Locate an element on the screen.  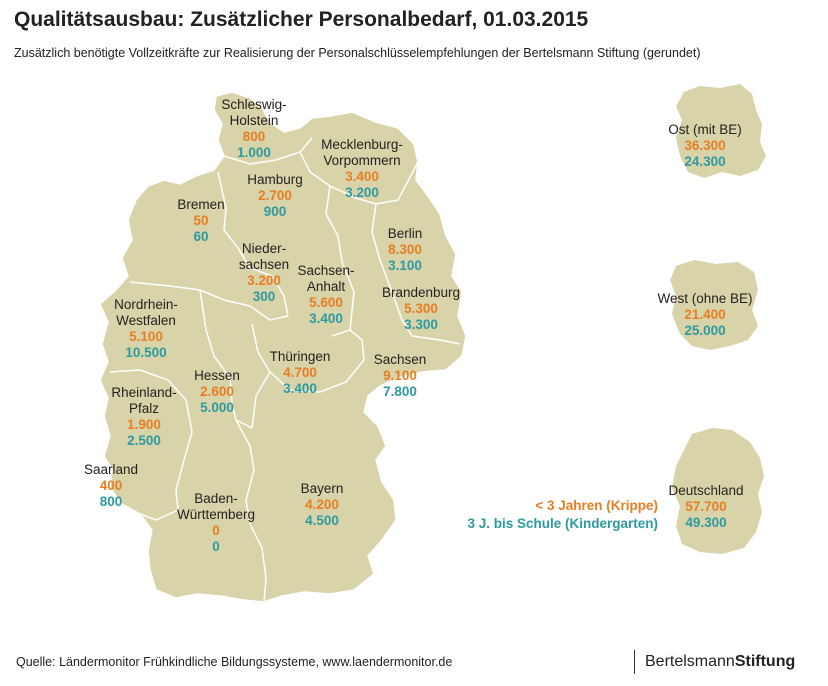
kindergarten-value: 5.000 is located at coordinates (217, 407).